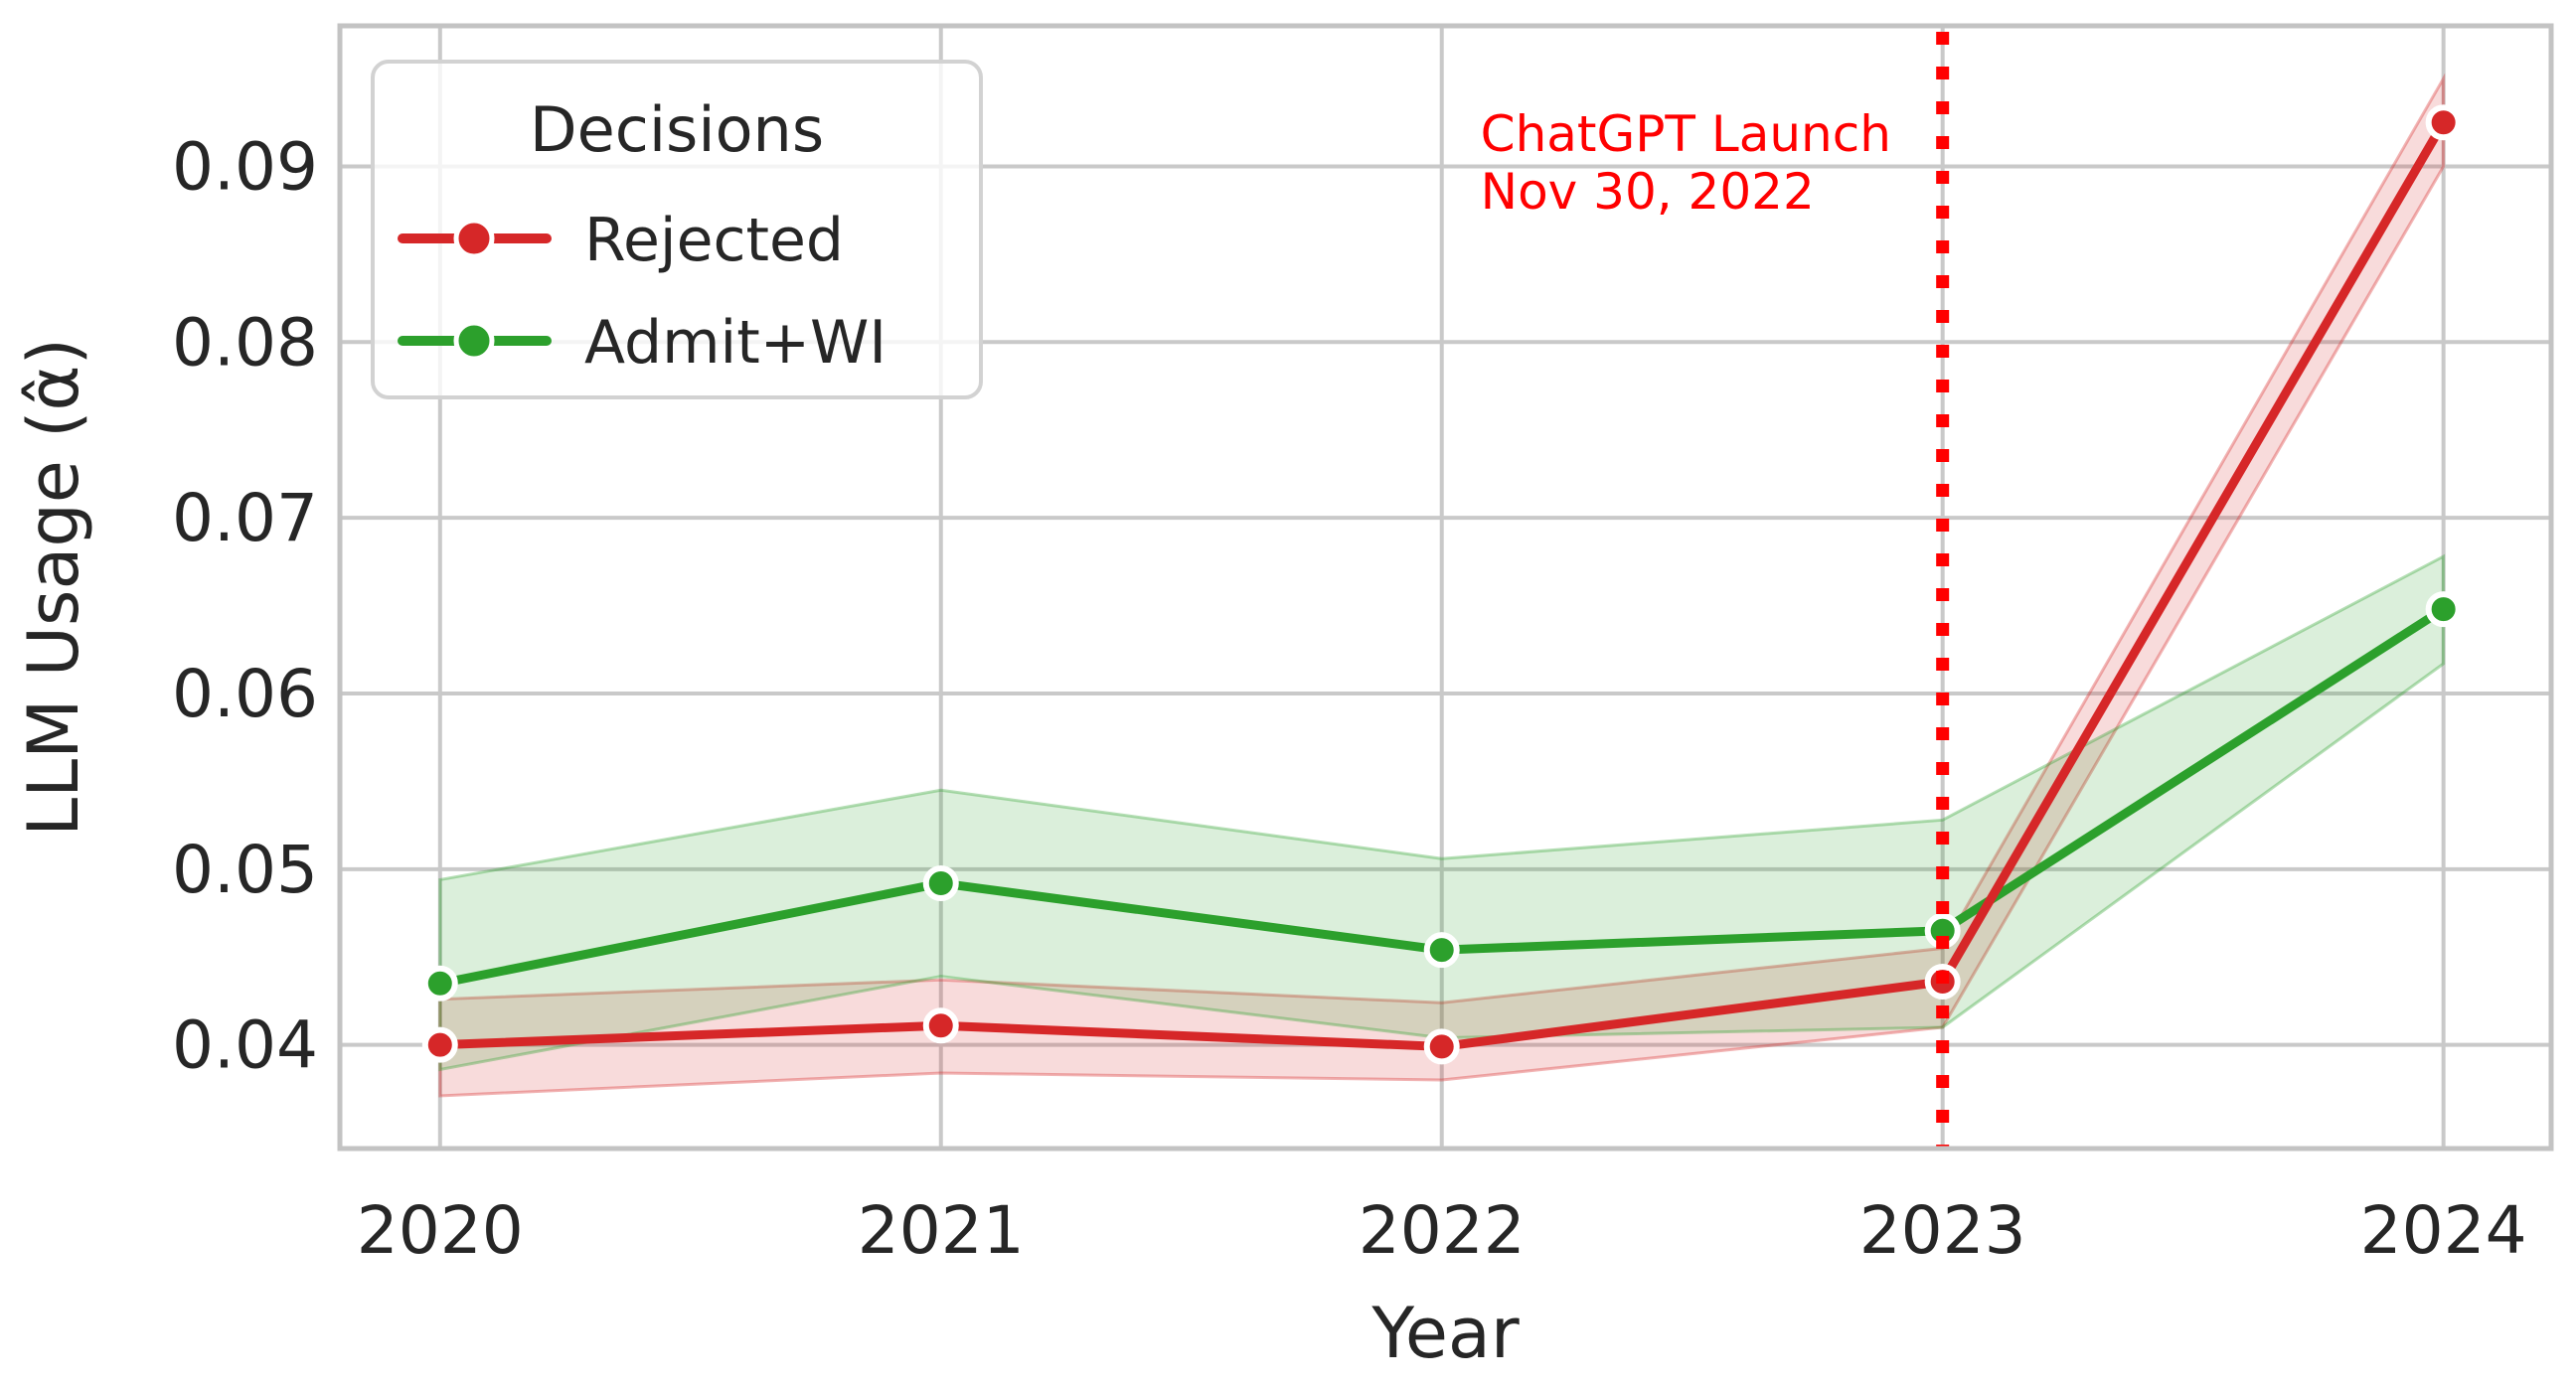 The height and width of the screenshot is (1388, 2576). I want to click on legend-item-rejected: Rejected, so click(621, 241).